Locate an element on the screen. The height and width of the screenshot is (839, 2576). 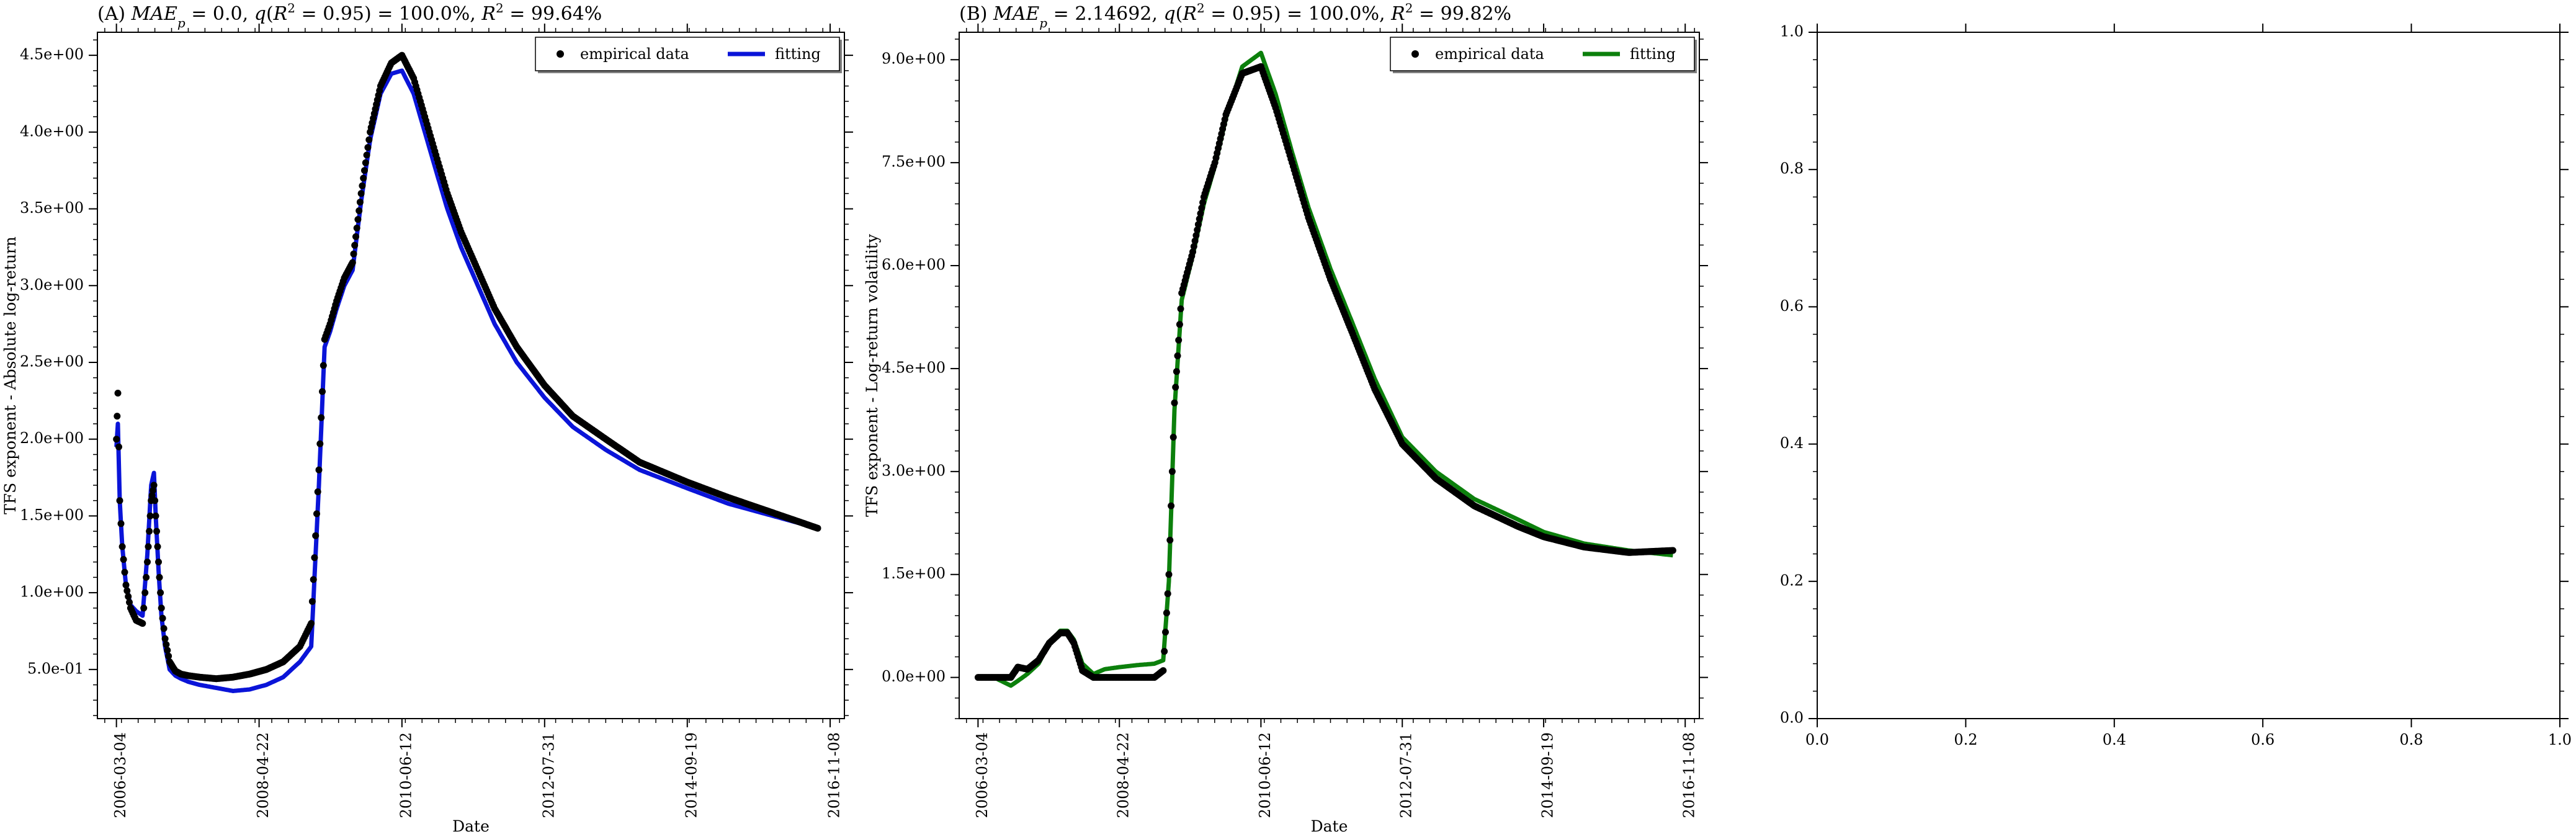
y-tick-label: 2.5e+00 is located at coordinates (52, 361).